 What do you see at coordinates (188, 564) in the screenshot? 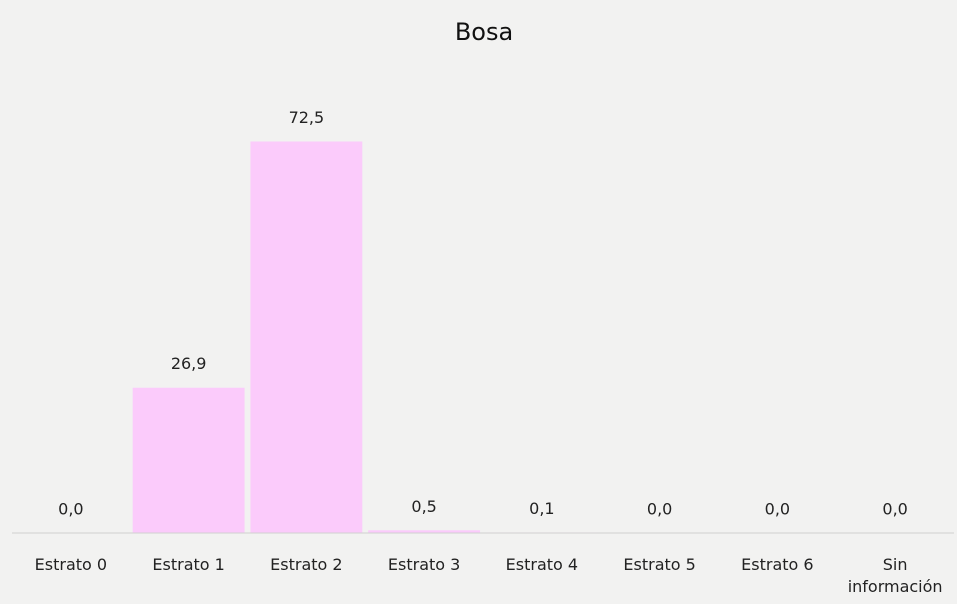
I see `x-tick-label: Estrato 1` at bounding box center [188, 564].